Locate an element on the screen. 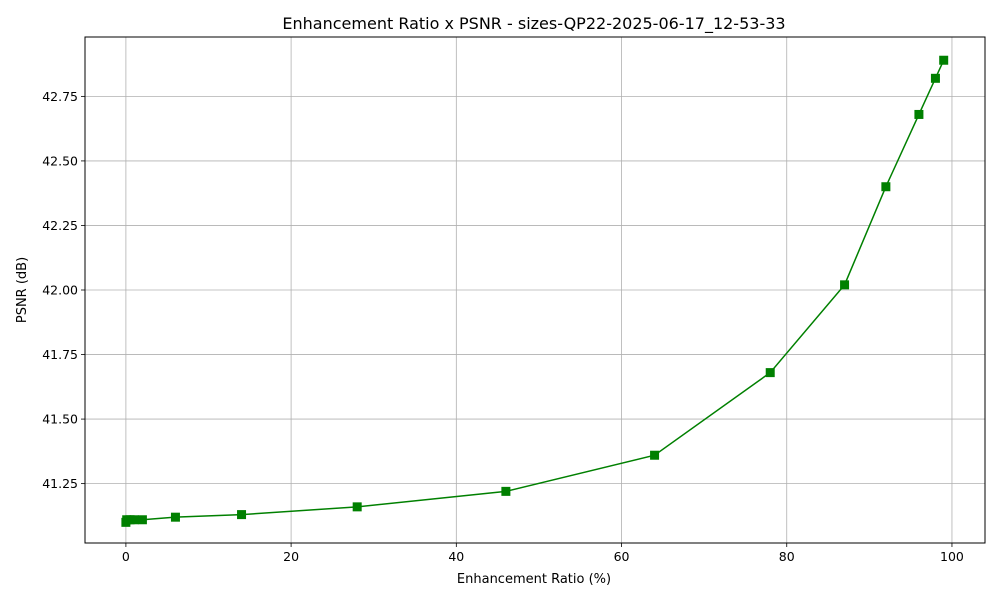  y-tick-label: 41.50 is located at coordinates (60, 419).